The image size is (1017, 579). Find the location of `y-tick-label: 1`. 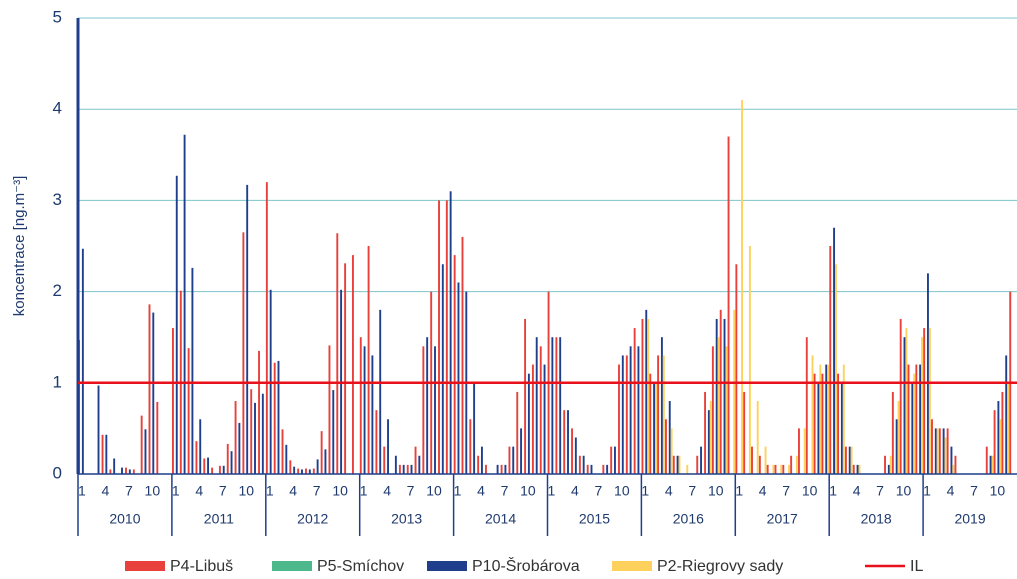

y-tick-label: 1 is located at coordinates (57, 381).